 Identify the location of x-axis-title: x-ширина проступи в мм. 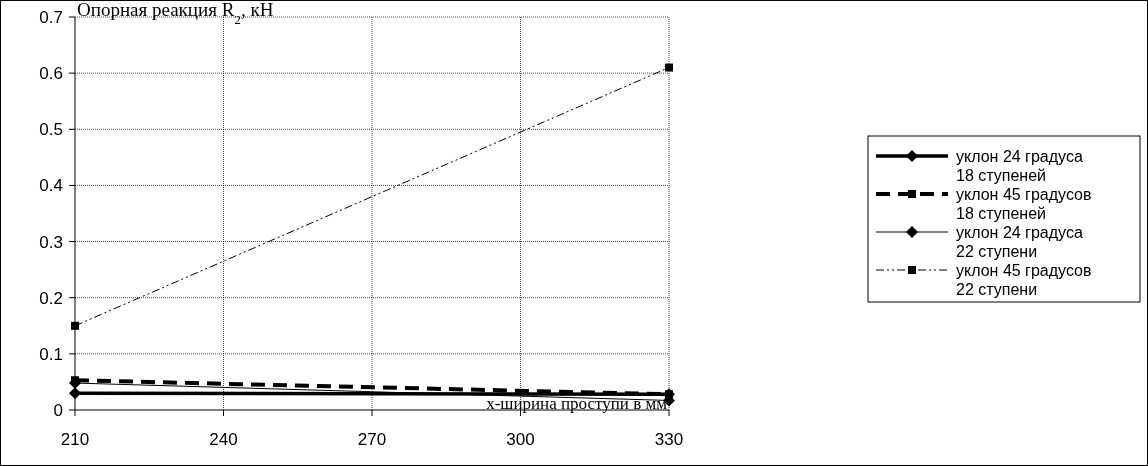
(577, 403).